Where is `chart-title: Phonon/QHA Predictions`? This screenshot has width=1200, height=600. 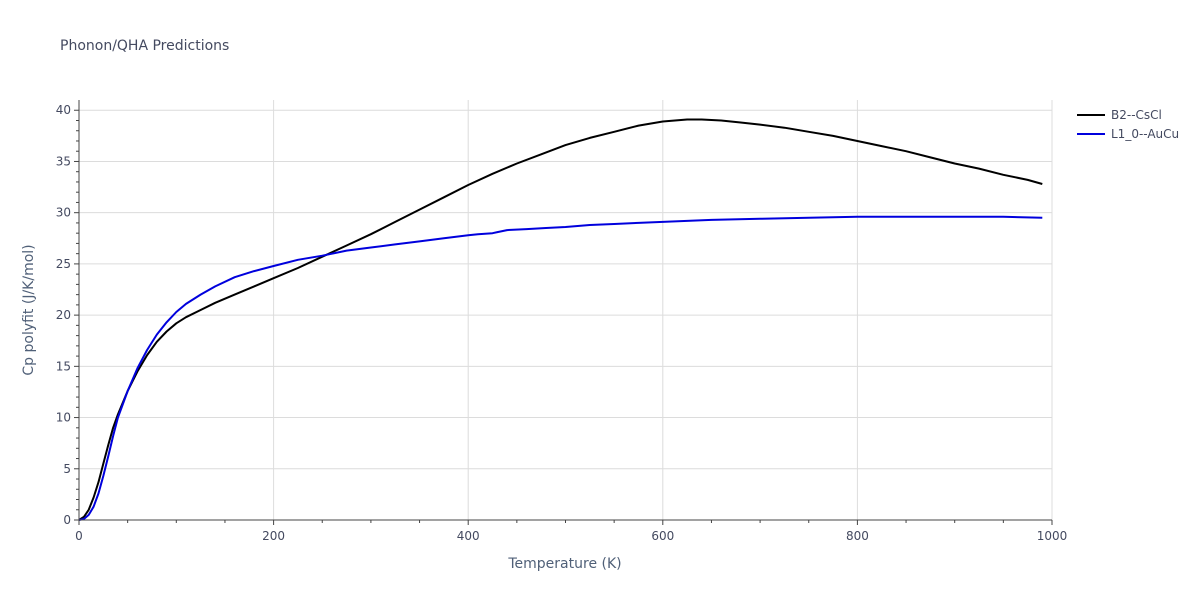
chart-title: Phonon/QHA Predictions is located at coordinates (144, 46).